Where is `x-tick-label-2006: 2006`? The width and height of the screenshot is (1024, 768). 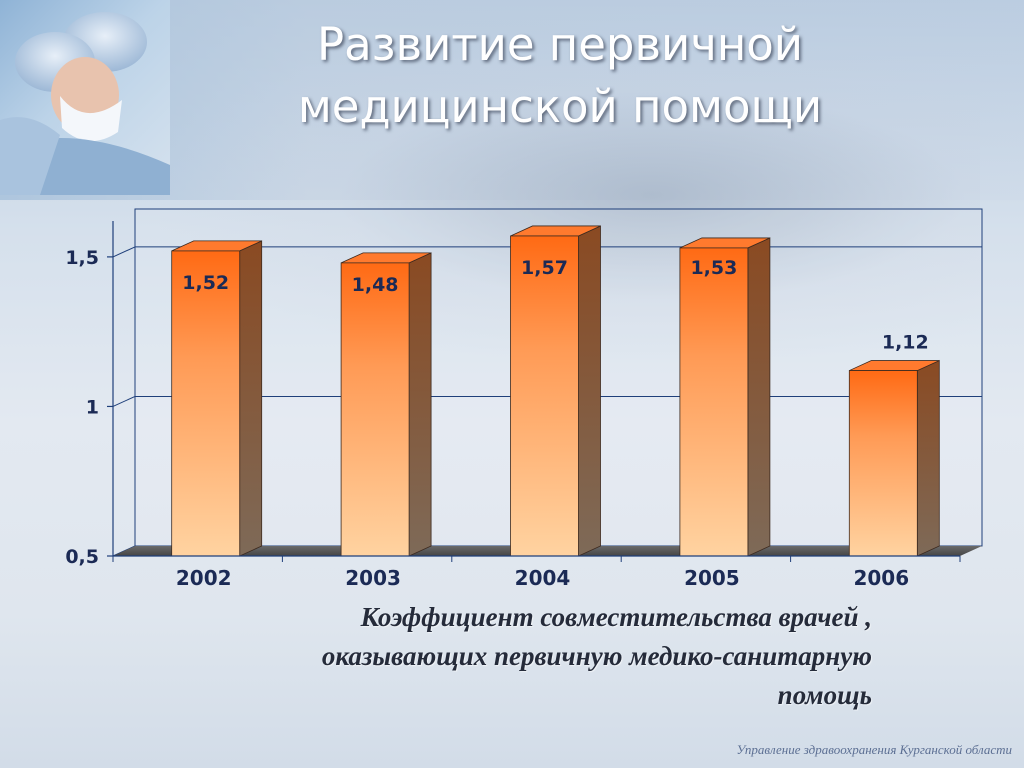
x-tick-label-2006: 2006 is located at coordinates (881, 578).